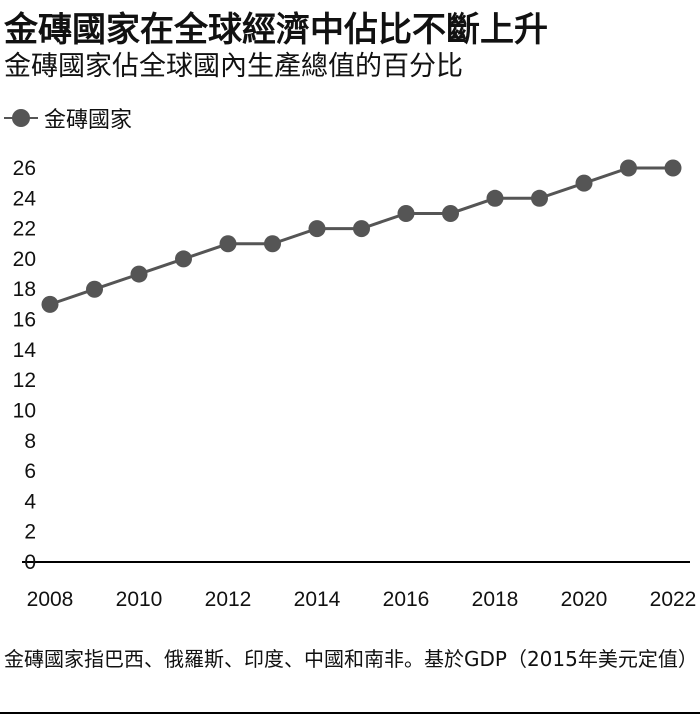 This screenshot has width=700, height=718. Describe the element at coordinates (21, 118) in the screenshot. I see `legend-marker-icon` at that location.